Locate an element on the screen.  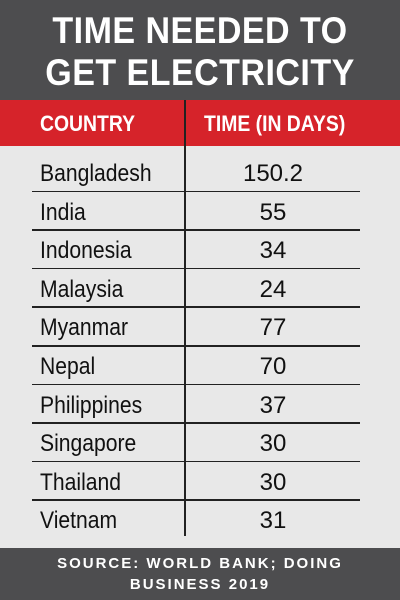
country: Malaysia is located at coordinates (82, 289).